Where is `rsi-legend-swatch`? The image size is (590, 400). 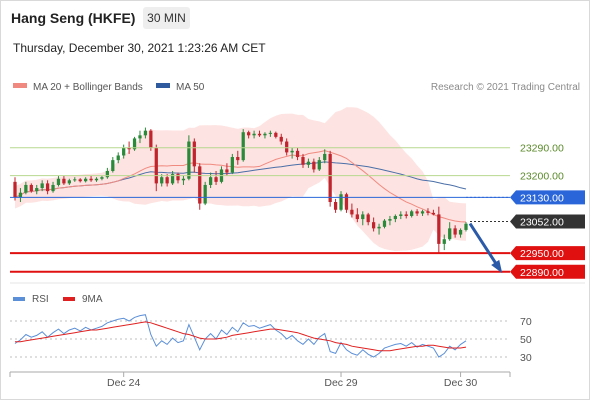 rsi-legend-swatch is located at coordinates (19, 299).